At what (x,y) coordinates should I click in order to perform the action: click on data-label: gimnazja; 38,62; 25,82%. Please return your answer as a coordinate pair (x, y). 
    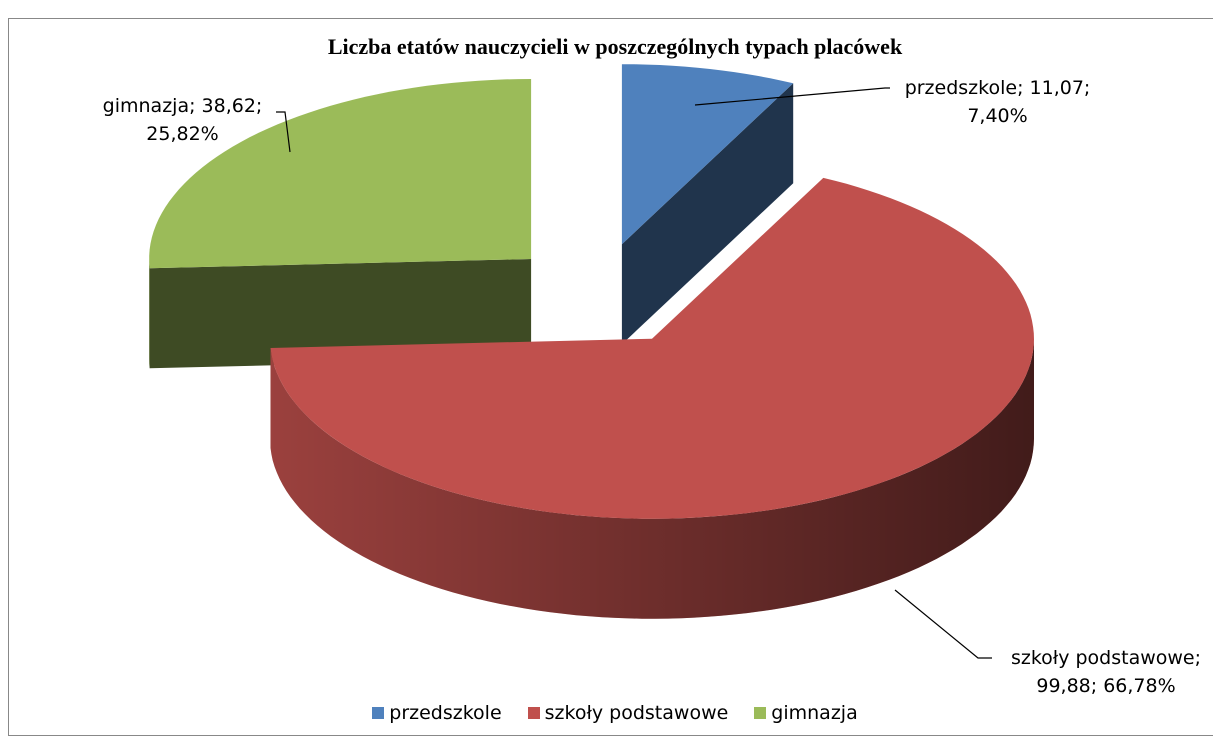
    Looking at the image, I should click on (182, 120).